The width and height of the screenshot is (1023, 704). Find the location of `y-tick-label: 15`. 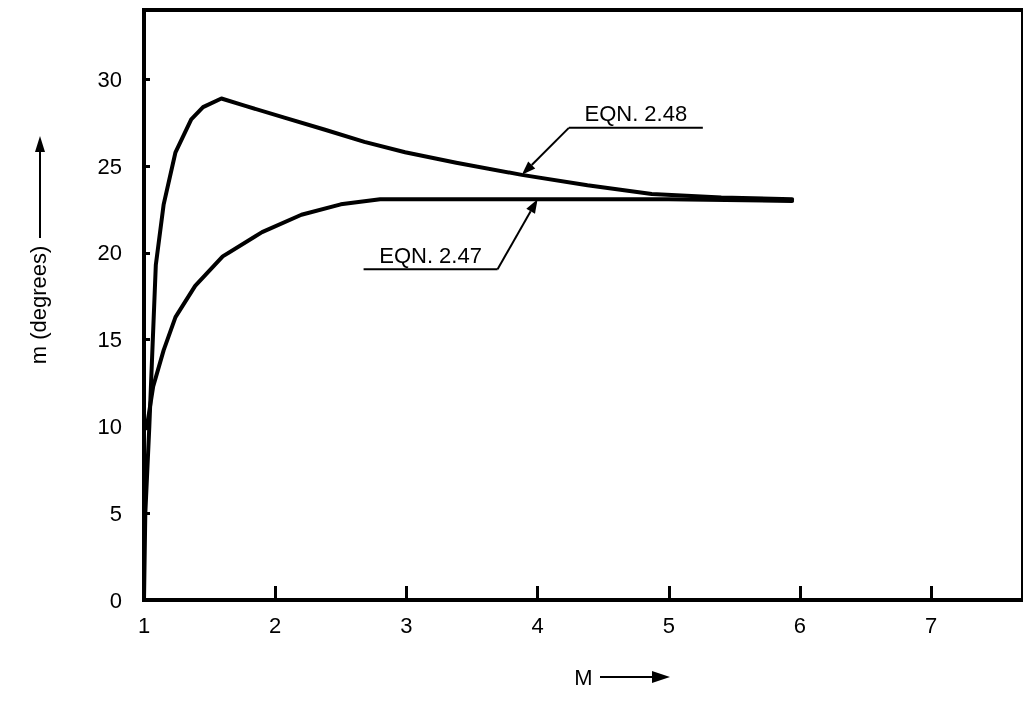

y-tick-label: 15 is located at coordinates (109, 340).